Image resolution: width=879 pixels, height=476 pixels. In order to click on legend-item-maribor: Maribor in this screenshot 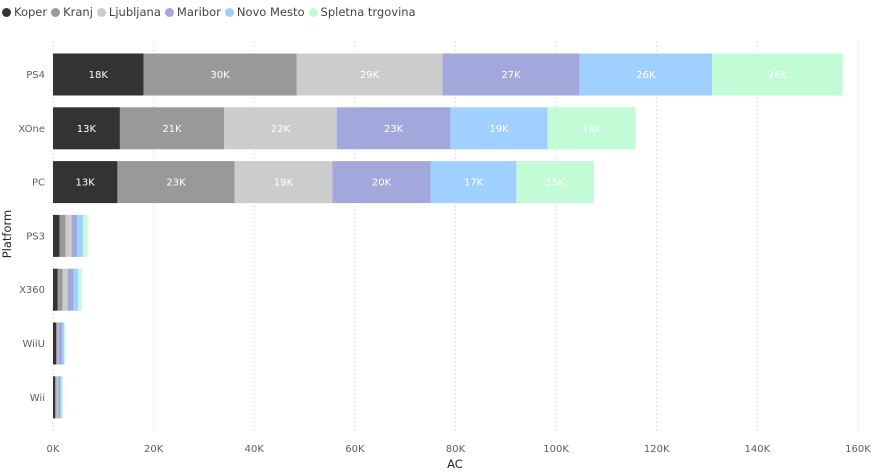, I will do `click(192, 12)`.